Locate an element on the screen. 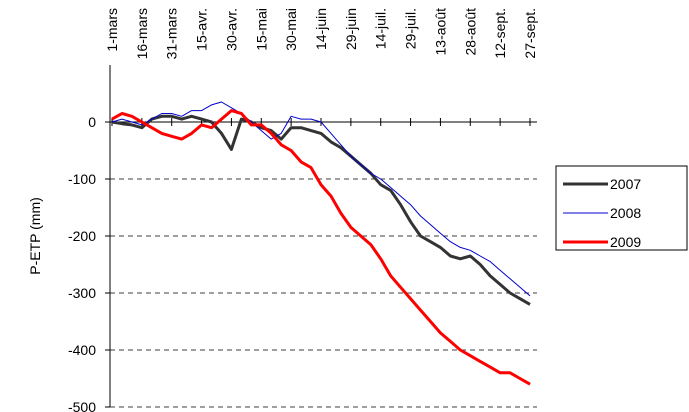 The image size is (689, 412). x-tick-label: 15-avr. is located at coordinates (202, 29).